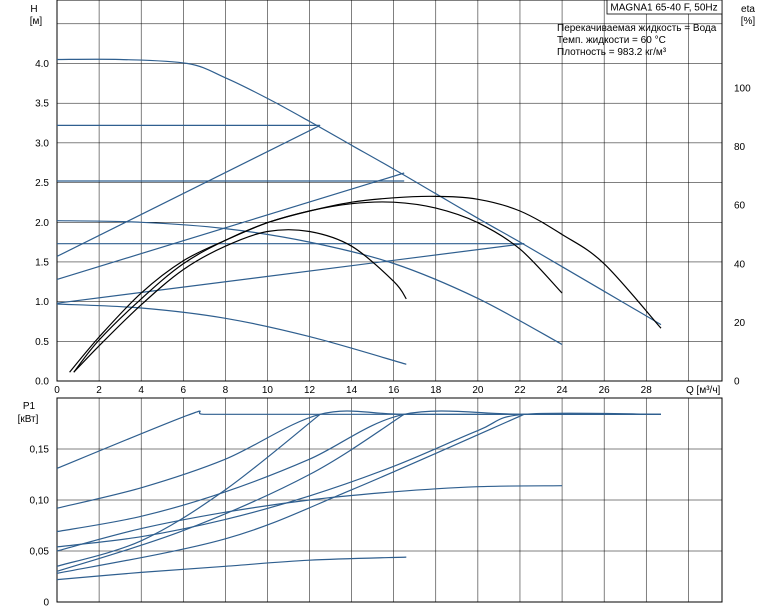 This screenshot has width=774, height=611. I want to click on eta-axis-symbol: eta, so click(748, 9).